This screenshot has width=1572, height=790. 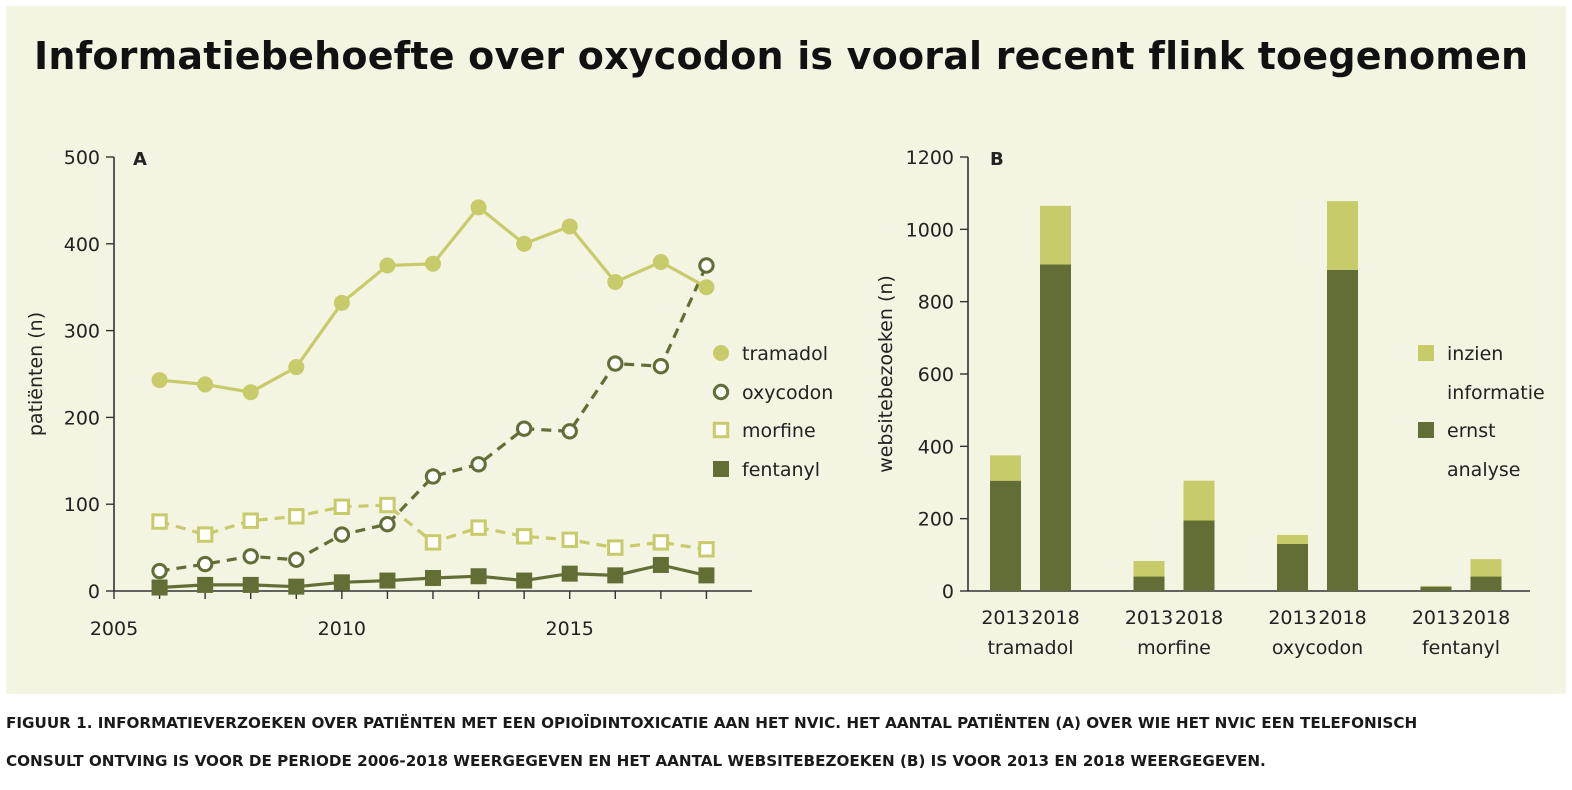 What do you see at coordinates (779, 431) in the screenshot?
I see `a-legend-label-morfine: morfine` at bounding box center [779, 431].